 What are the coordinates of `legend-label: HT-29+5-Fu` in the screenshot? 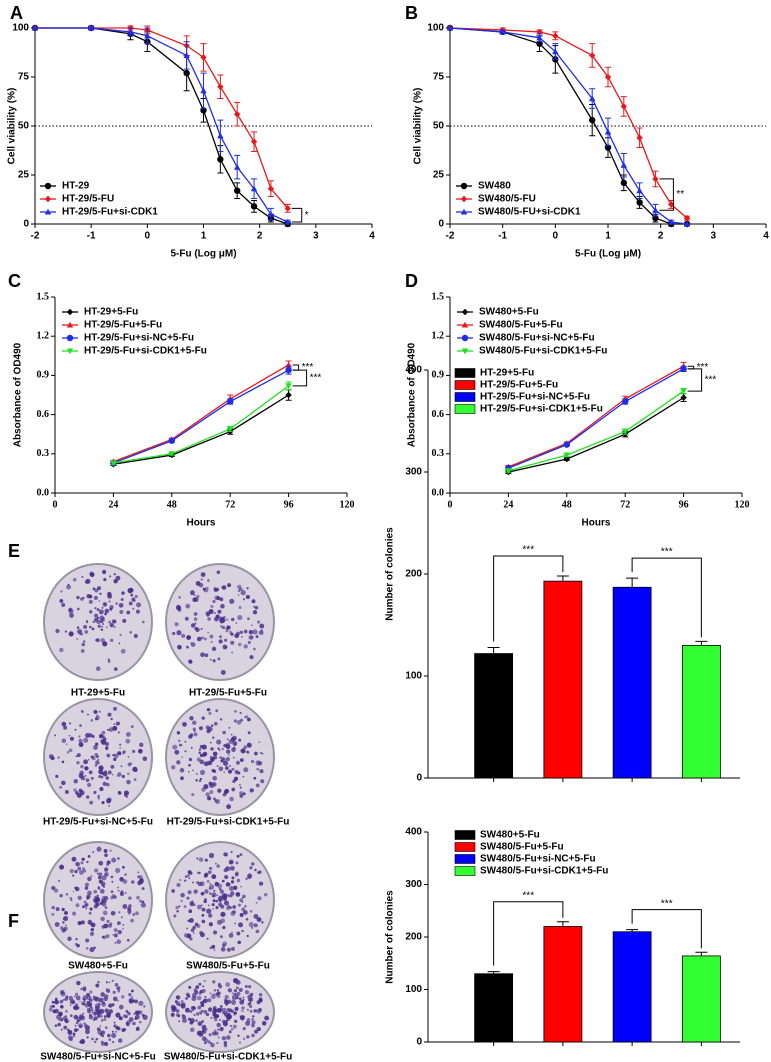 It's located at (111, 312).